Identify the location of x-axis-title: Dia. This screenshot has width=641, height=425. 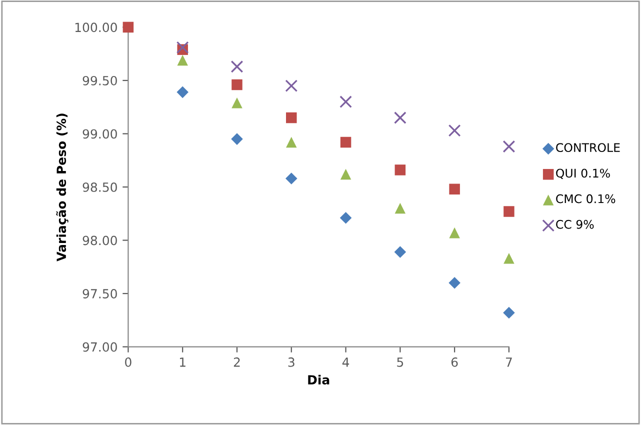
(319, 379).